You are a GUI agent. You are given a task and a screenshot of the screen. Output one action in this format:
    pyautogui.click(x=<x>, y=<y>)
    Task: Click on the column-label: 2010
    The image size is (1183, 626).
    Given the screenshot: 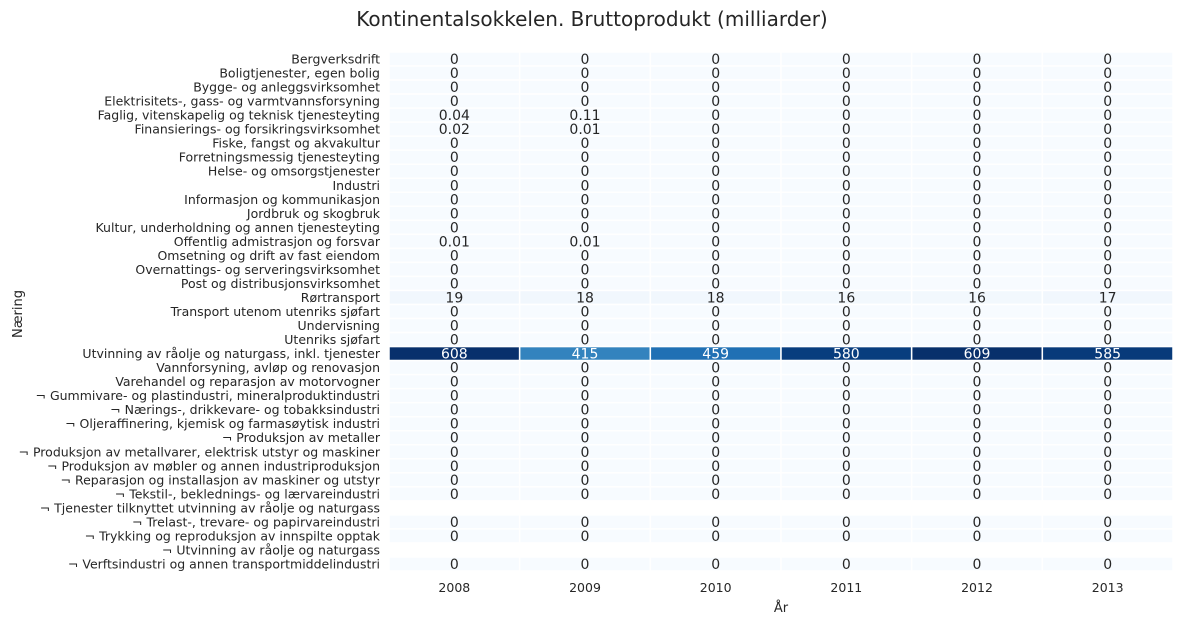 What is the action you would take?
    pyautogui.click(x=716, y=587)
    